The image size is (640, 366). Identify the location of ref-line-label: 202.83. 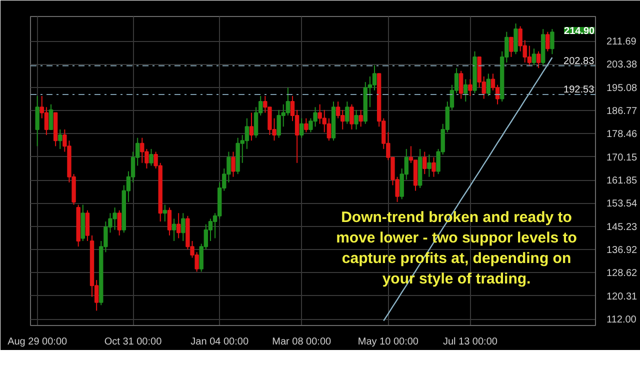
(579, 61).